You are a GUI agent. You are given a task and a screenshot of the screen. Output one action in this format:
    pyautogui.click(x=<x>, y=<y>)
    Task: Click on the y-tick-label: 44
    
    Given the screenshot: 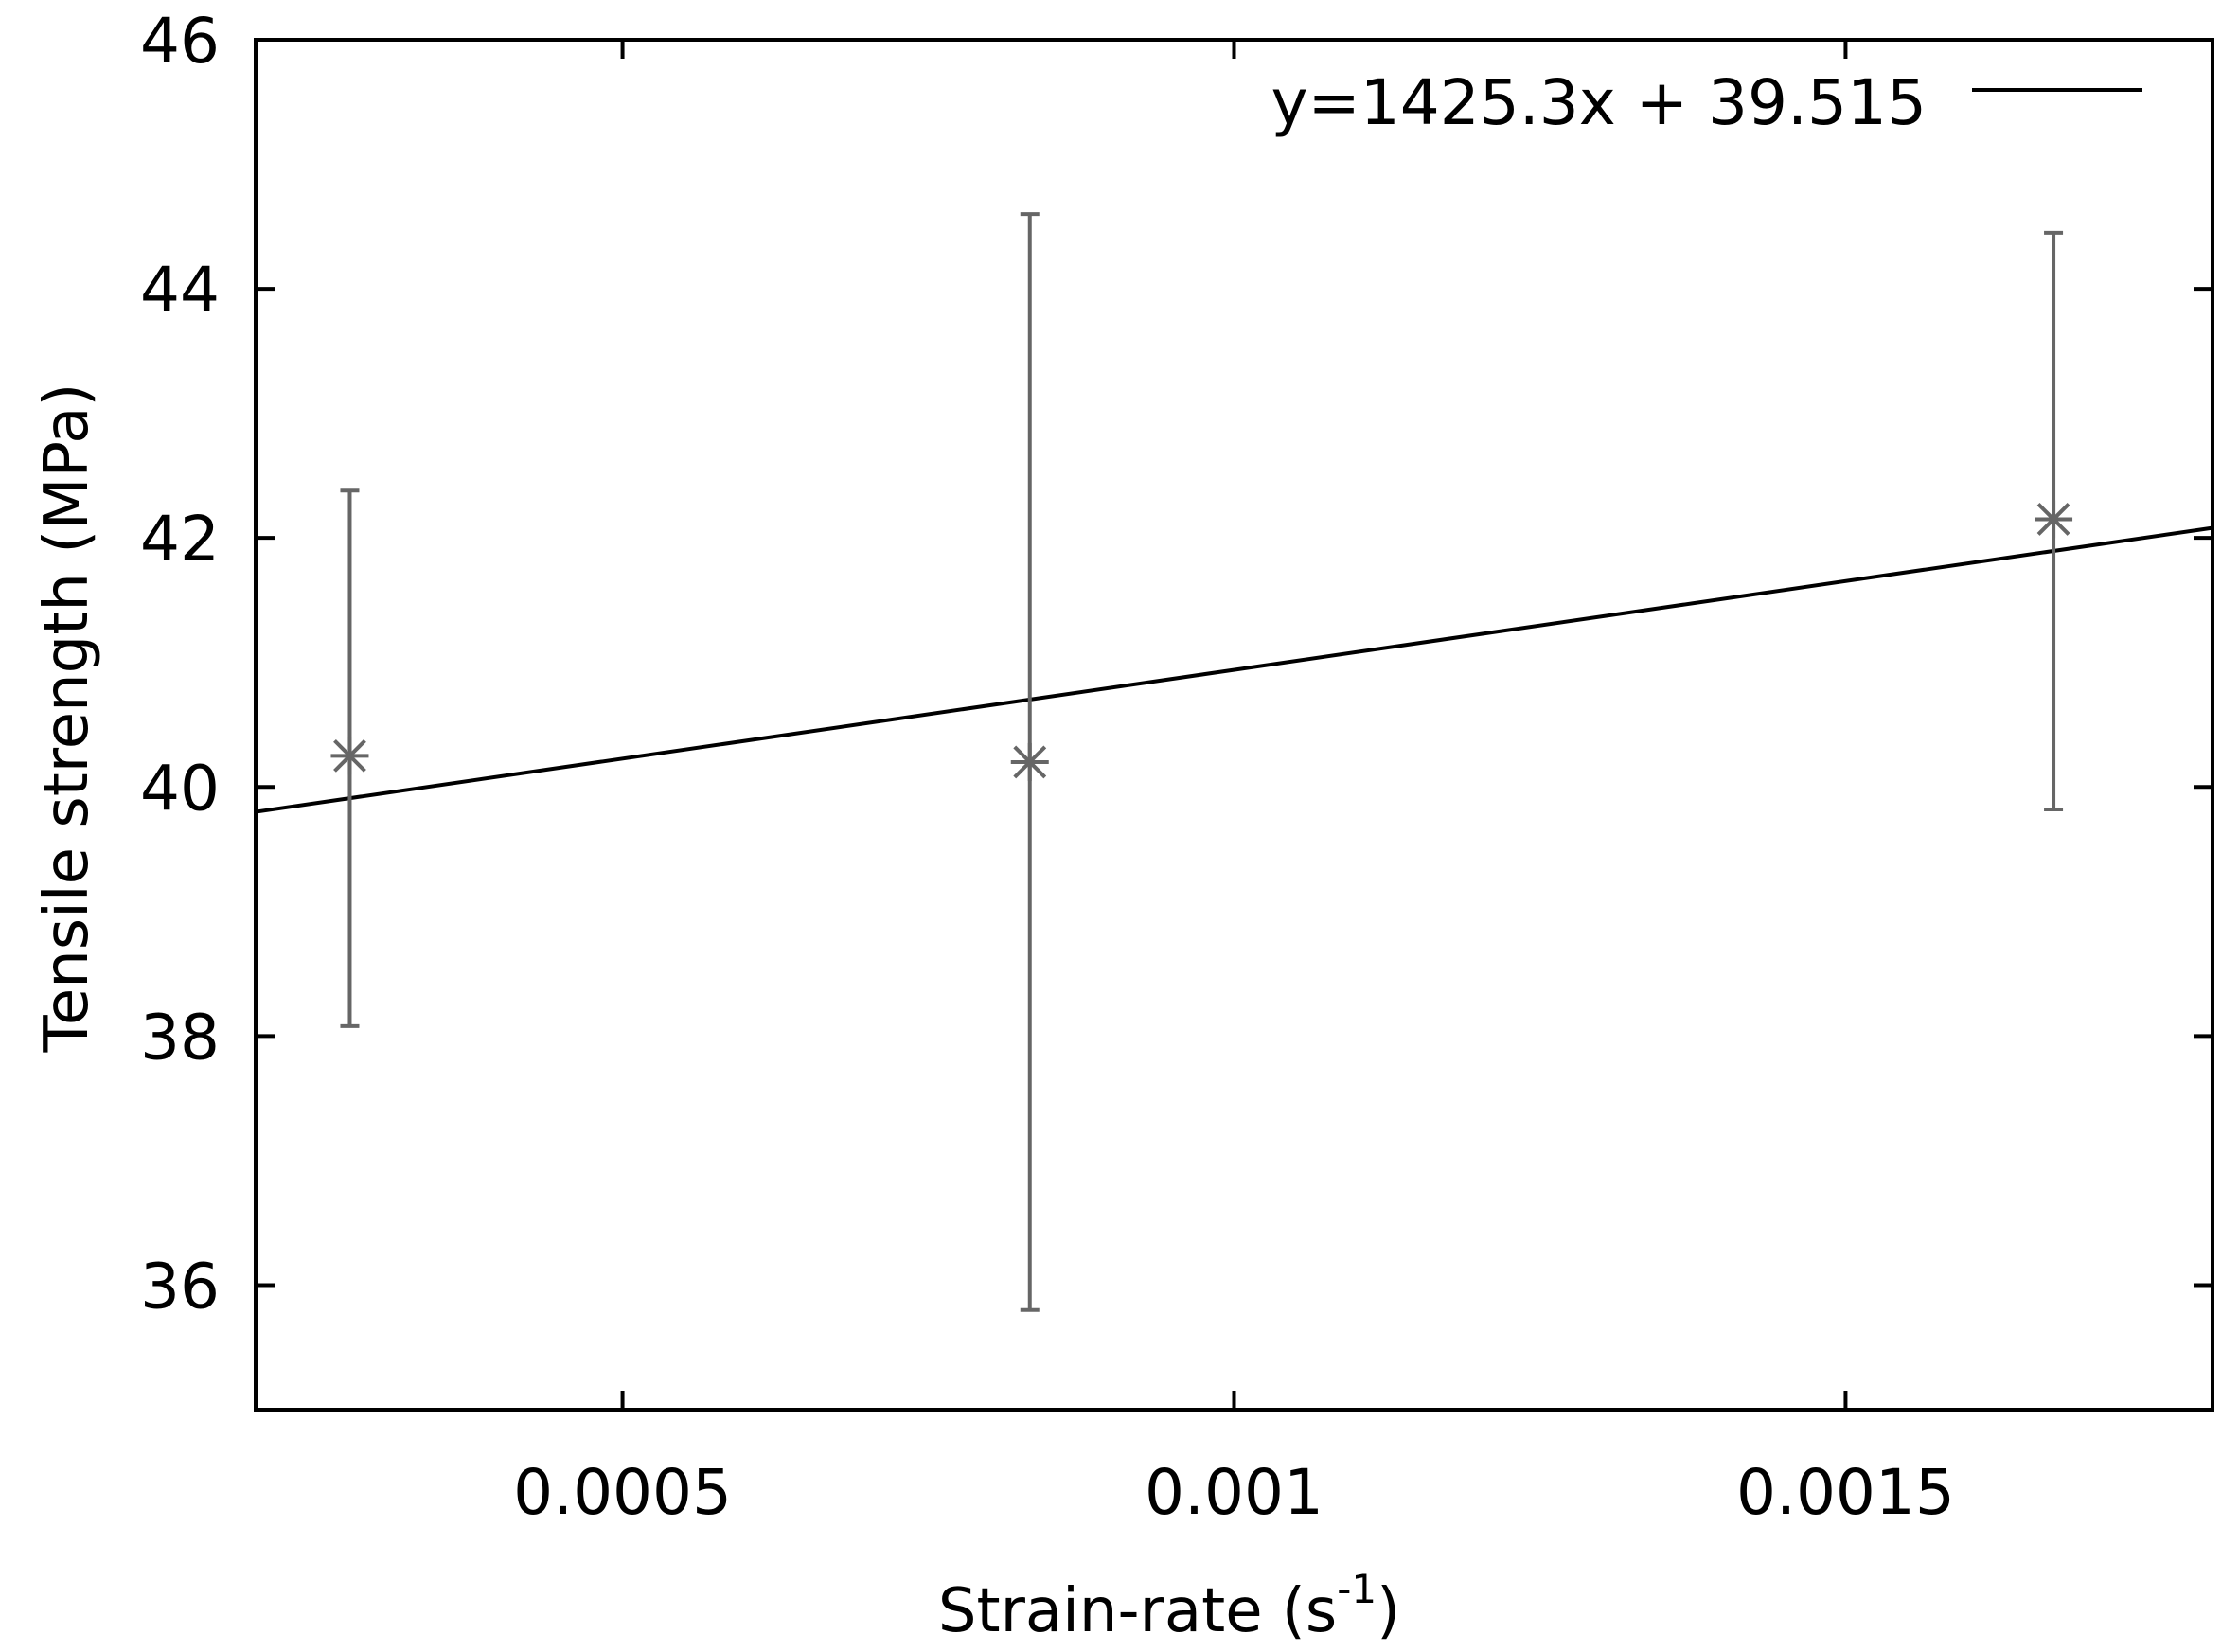 What is the action you would take?
    pyautogui.click(x=180, y=290)
    